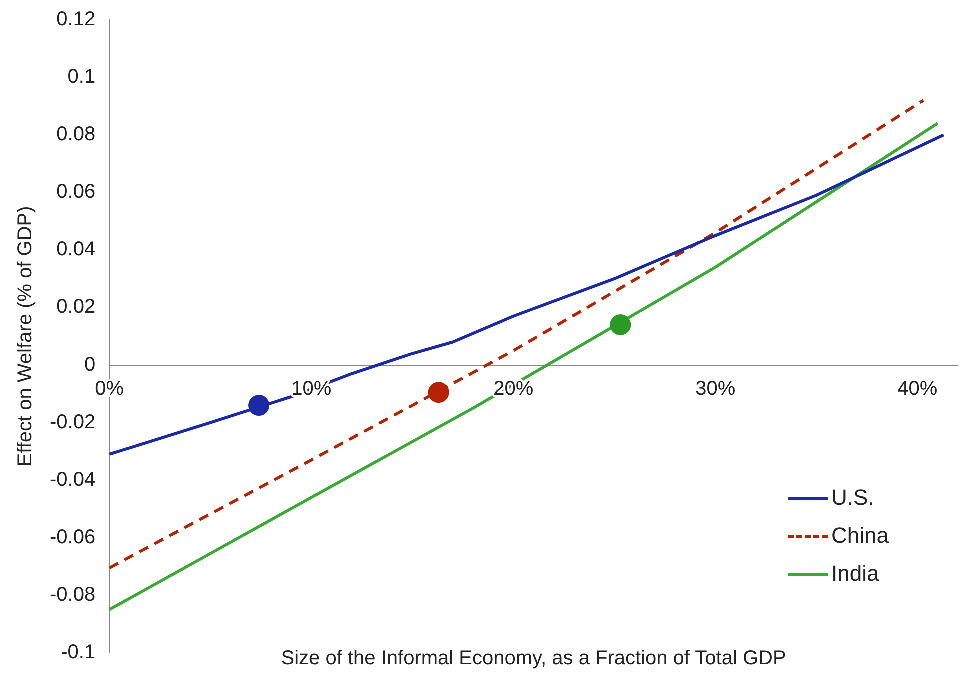 This screenshot has width=969, height=673. I want to click on x-tick-label: 30%, so click(716, 389).